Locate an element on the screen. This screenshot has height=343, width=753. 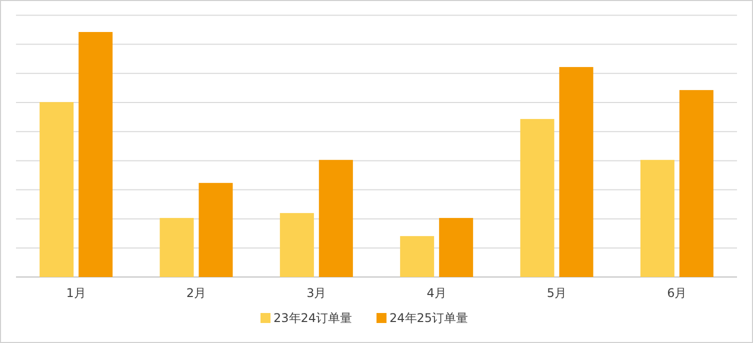
x-tick-label: 6月 is located at coordinates (677, 293).